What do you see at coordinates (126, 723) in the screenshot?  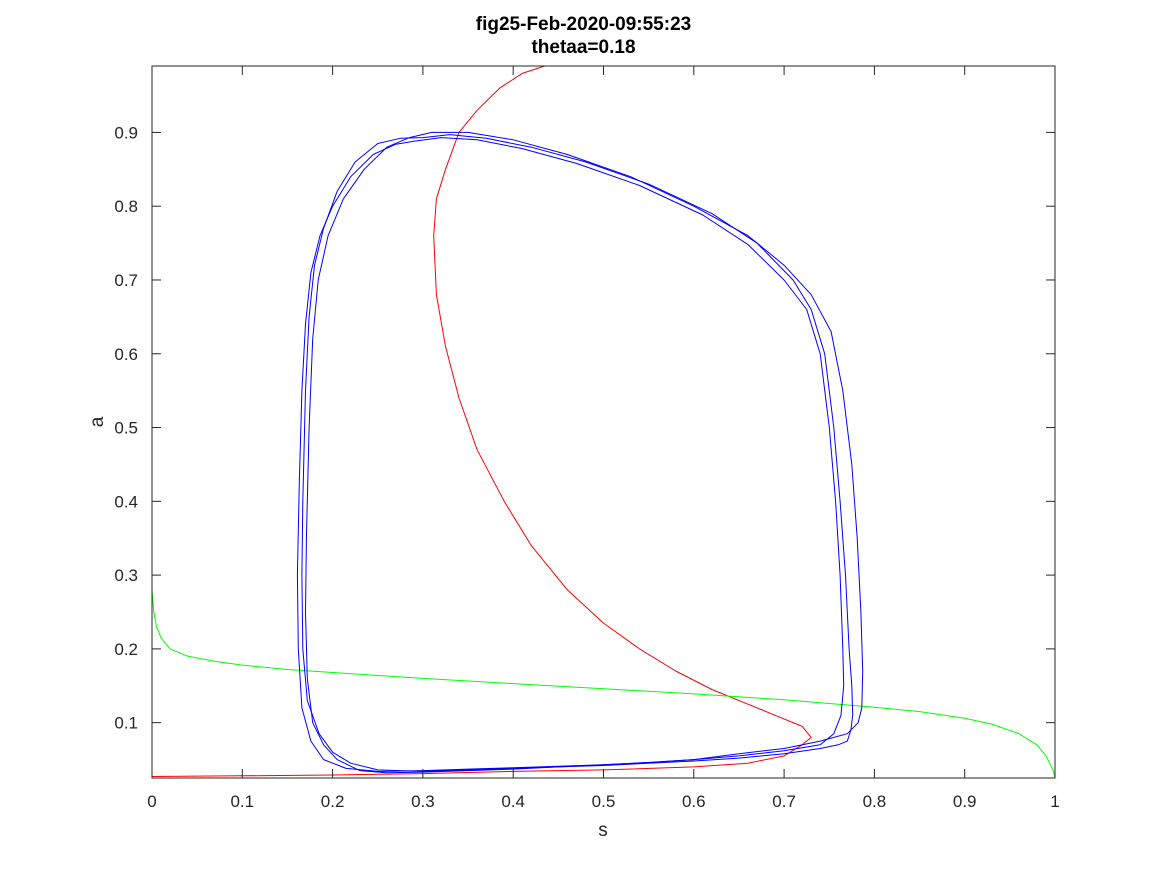 I see `y-tick-label: 0.1` at bounding box center [126, 723].